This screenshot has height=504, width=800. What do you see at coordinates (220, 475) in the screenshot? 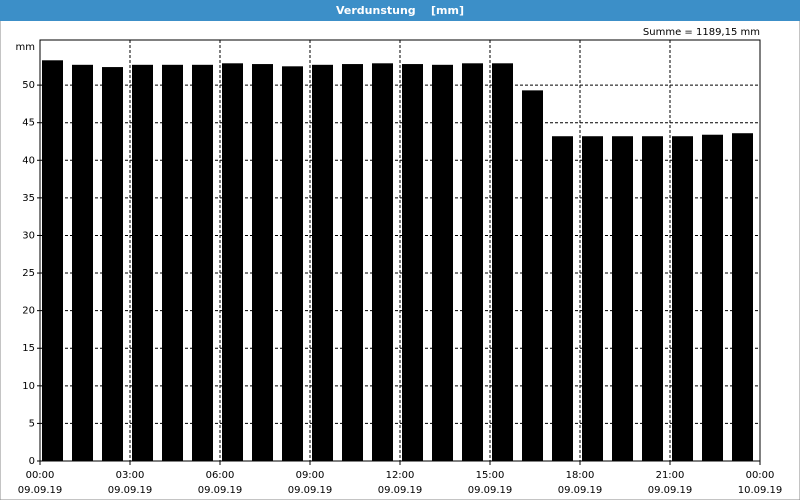
I see `x-tick-time: 06:00` at bounding box center [220, 475].